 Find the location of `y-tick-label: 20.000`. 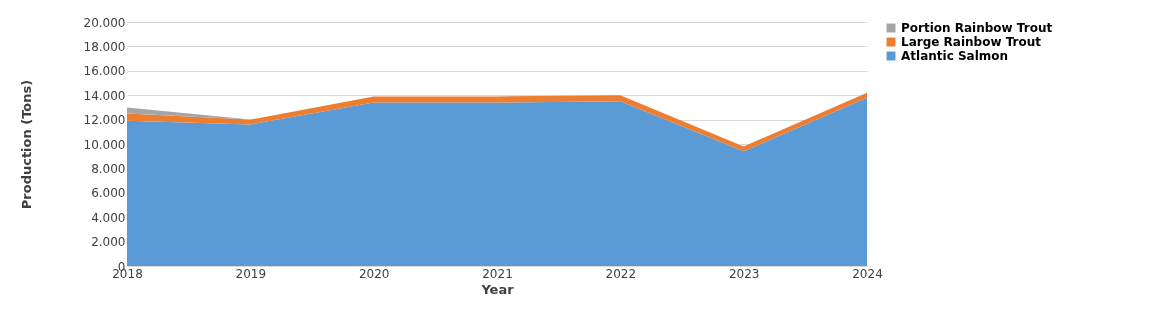

y-tick-label: 20.000 is located at coordinates (104, 22).